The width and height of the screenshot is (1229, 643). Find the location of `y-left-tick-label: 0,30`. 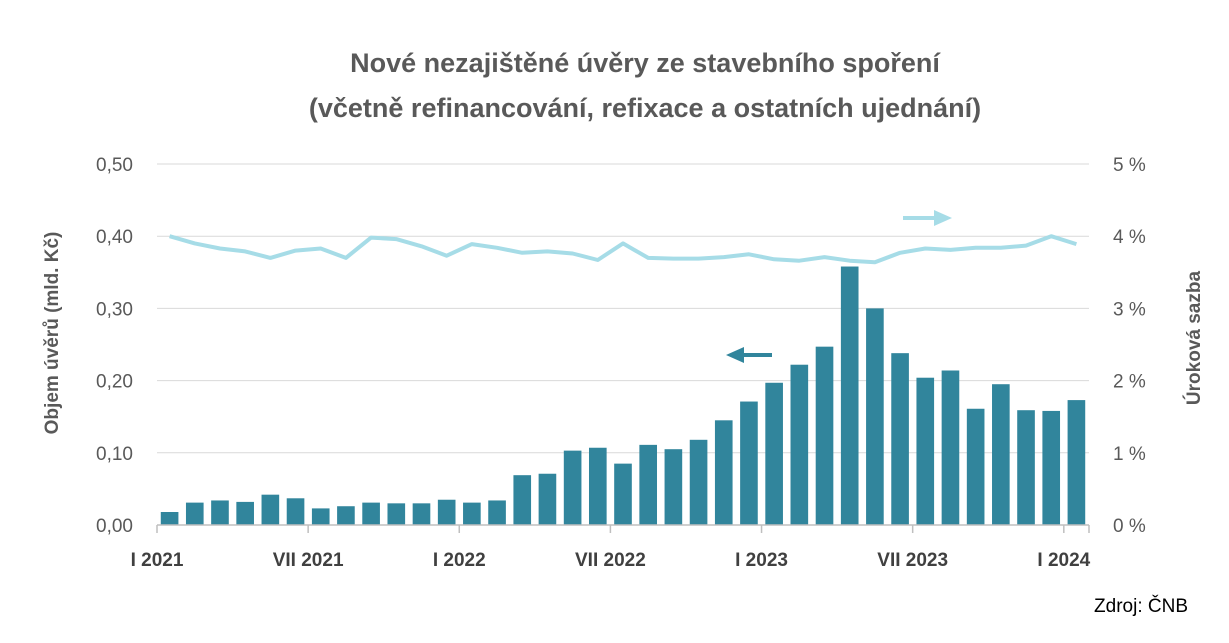

y-left-tick-label: 0,30 is located at coordinates (114, 309).